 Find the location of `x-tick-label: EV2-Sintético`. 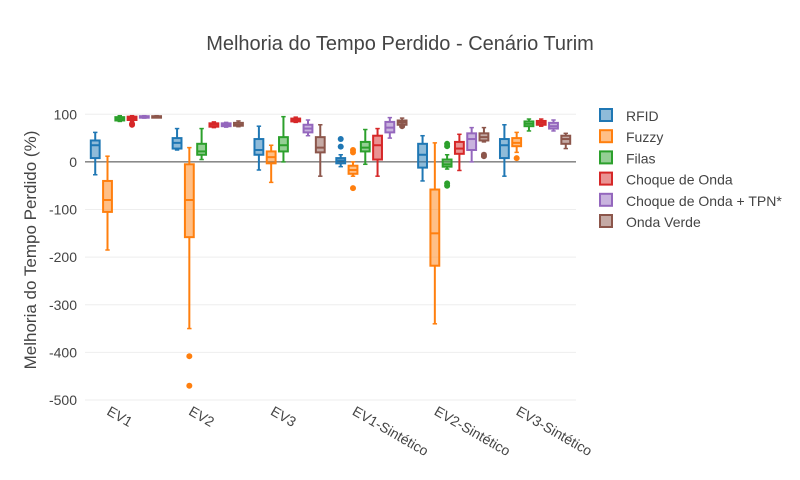

x-tick-label: EV2-Sintético is located at coordinates (473, 431).